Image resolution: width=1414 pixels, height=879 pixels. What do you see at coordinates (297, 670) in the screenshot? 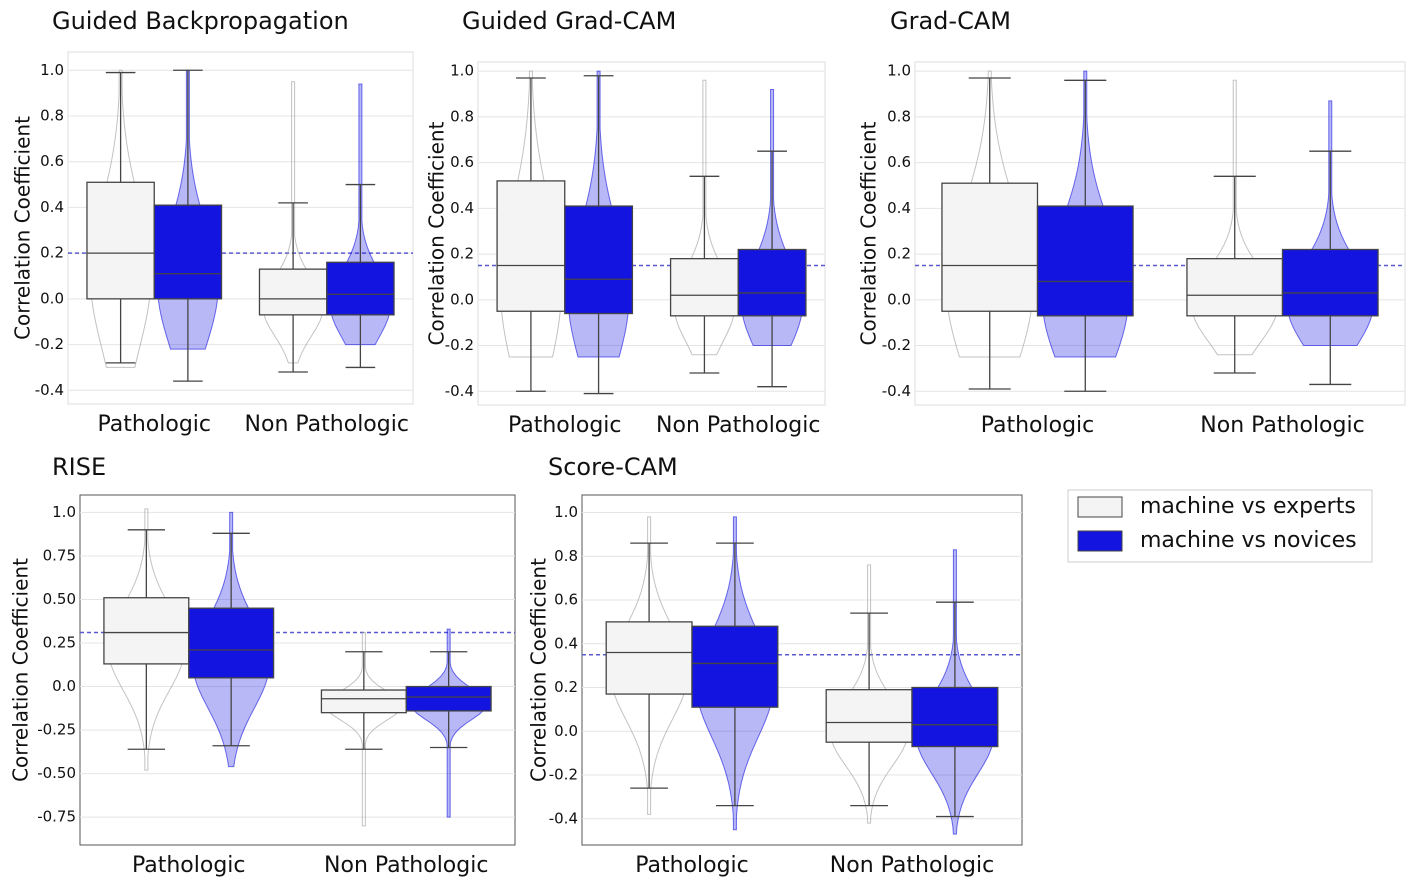
I see `plot-frame` at bounding box center [297, 670].